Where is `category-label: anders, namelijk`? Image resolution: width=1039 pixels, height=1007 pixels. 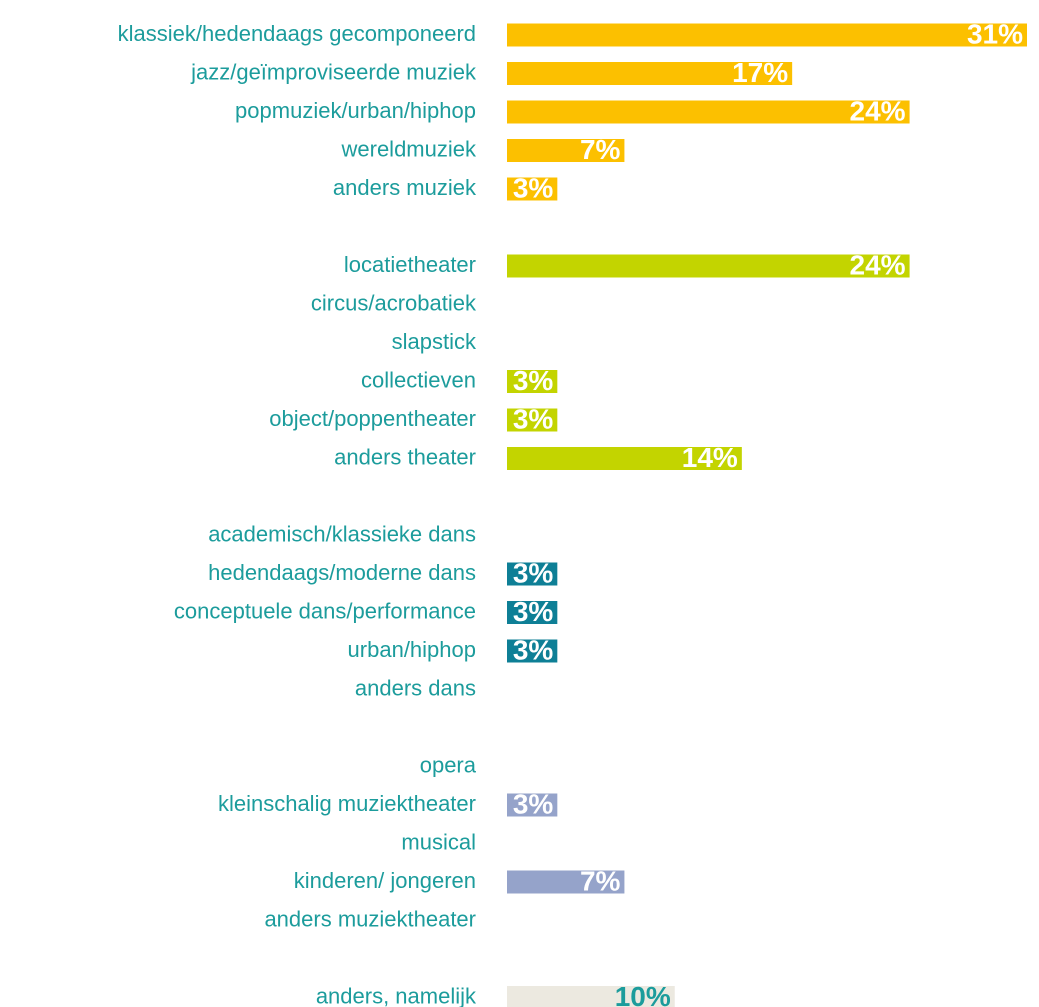
category-label: anders, namelijk is located at coordinates (396, 995).